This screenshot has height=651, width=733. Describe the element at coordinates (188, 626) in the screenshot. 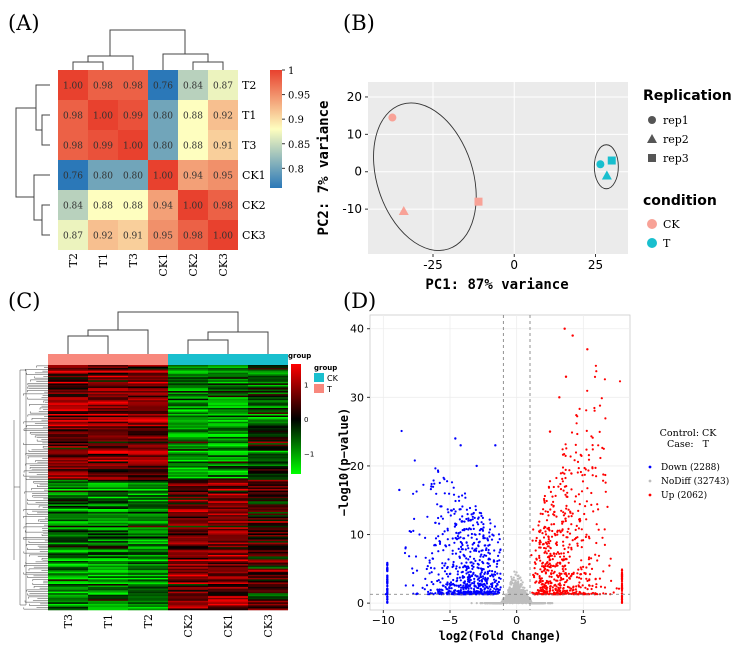

I see `column-label: CK2` at that location.